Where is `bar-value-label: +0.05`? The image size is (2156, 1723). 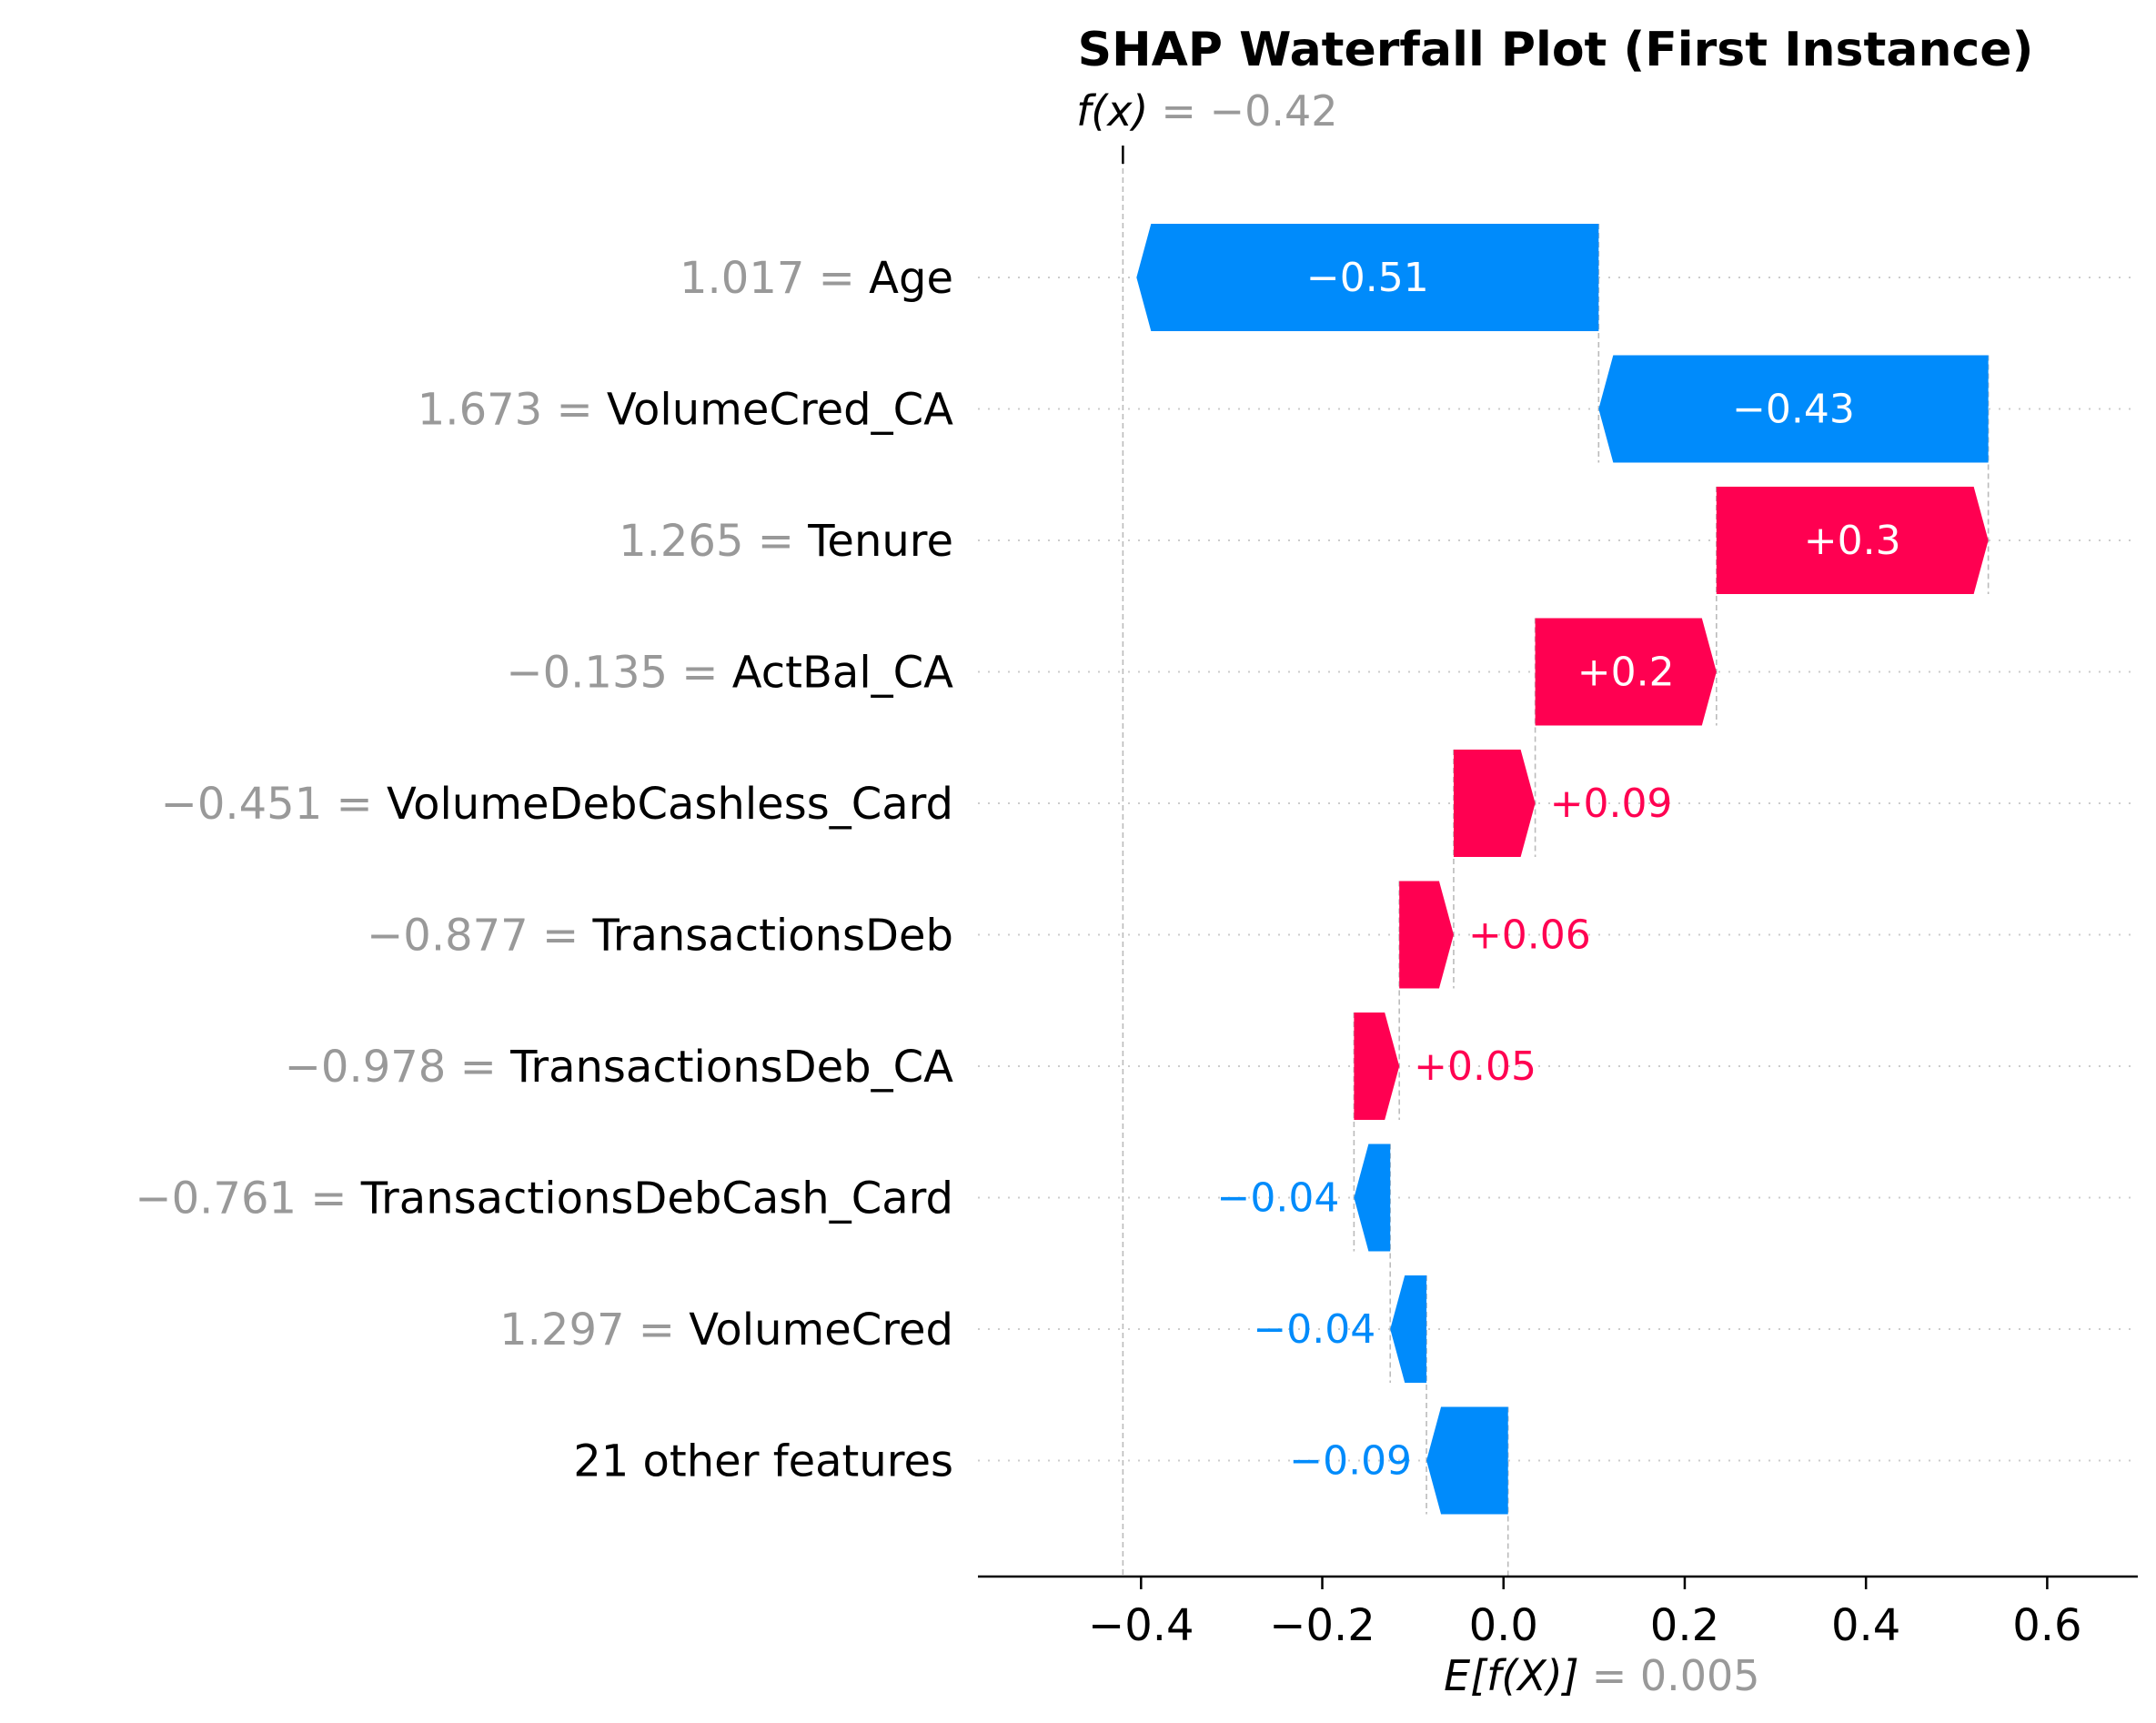
bar-value-label: +0.05 is located at coordinates (1475, 1066).